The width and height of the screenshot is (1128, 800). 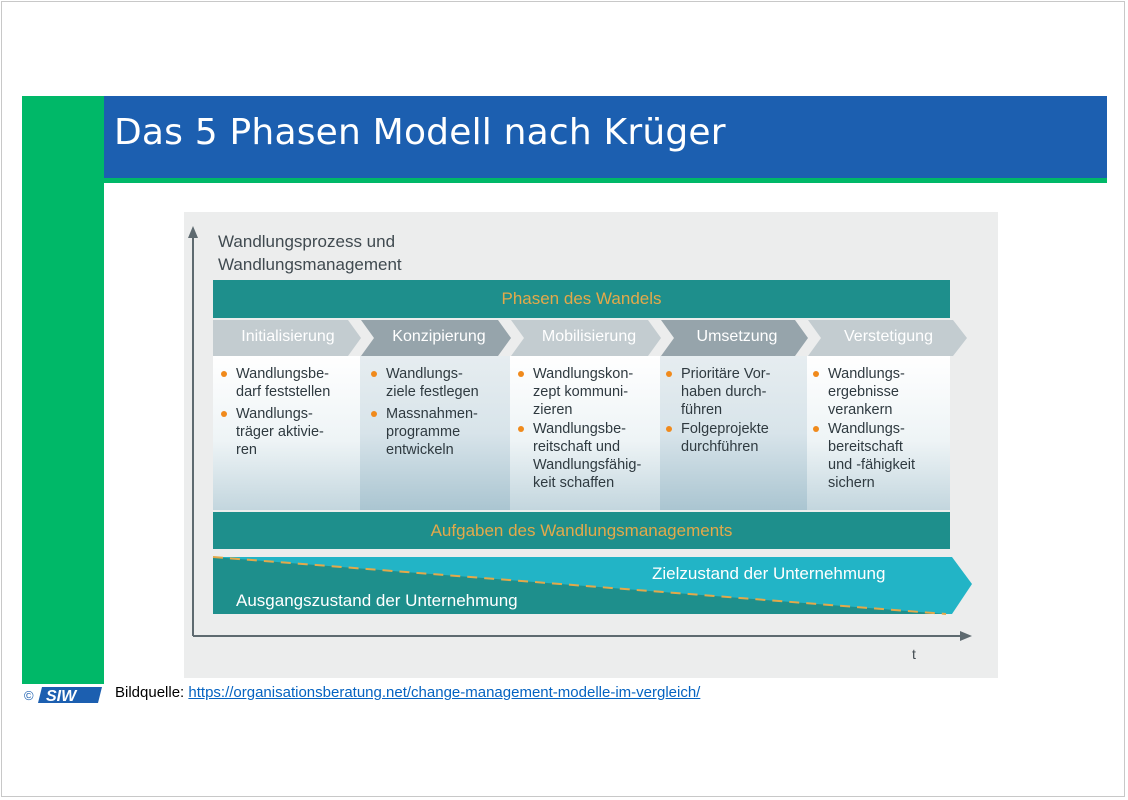 I want to click on task-line: reitschaft und, so click(x=577, y=447).